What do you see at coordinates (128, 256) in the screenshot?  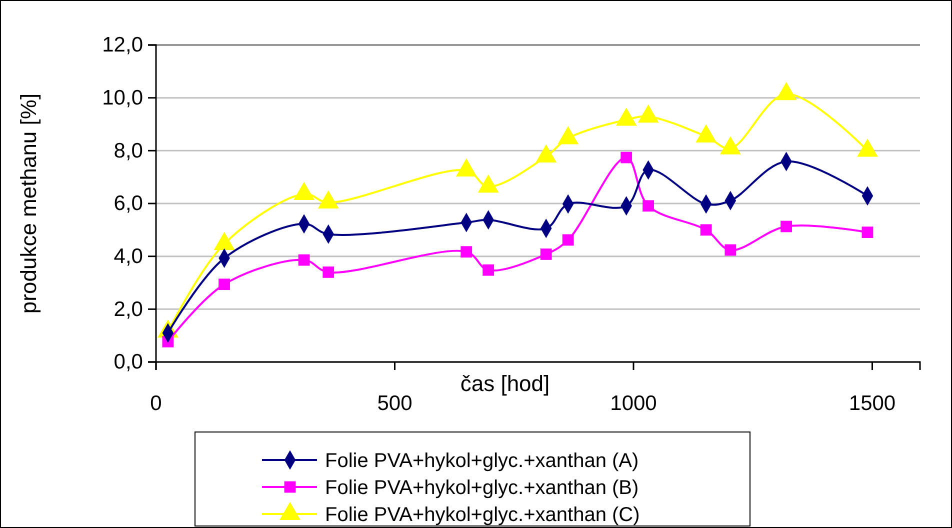 I see `y-tick-label: 4,0` at bounding box center [128, 256].